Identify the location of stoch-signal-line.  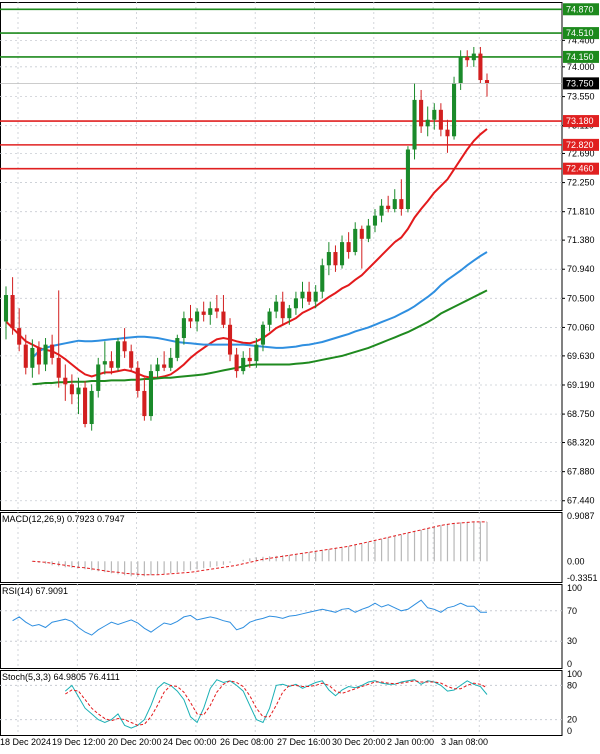
(276, 703).